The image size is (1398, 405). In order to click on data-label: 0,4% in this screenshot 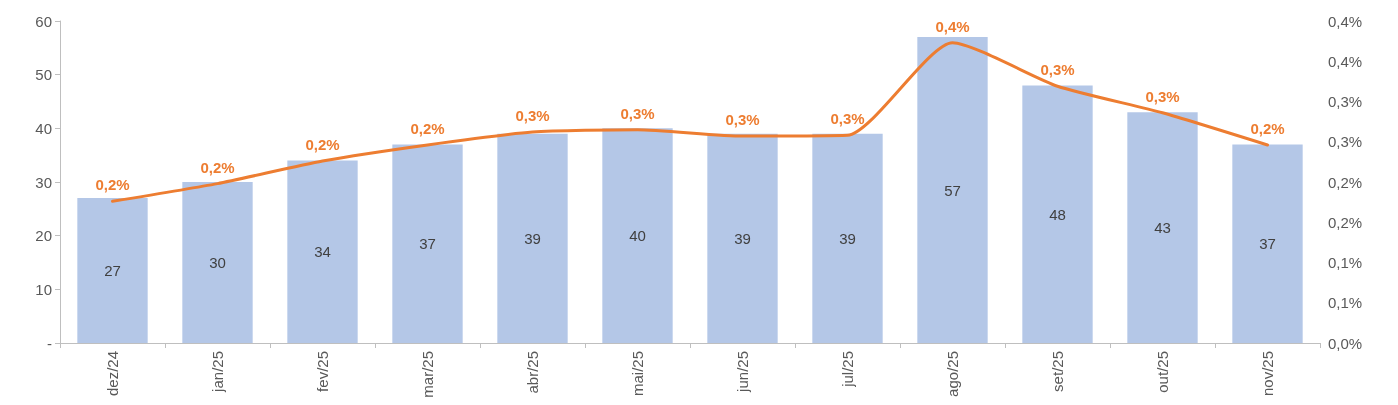, I will do `click(952, 26)`.